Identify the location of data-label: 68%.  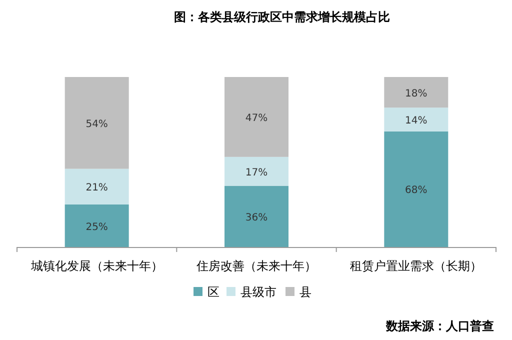
(416, 190).